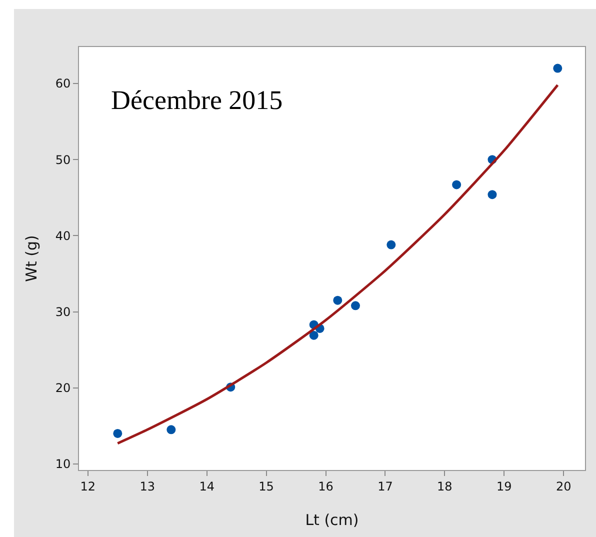 The height and width of the screenshot is (537, 596). What do you see at coordinates (148, 486) in the screenshot?
I see `x-tick-label: 13` at bounding box center [148, 486].